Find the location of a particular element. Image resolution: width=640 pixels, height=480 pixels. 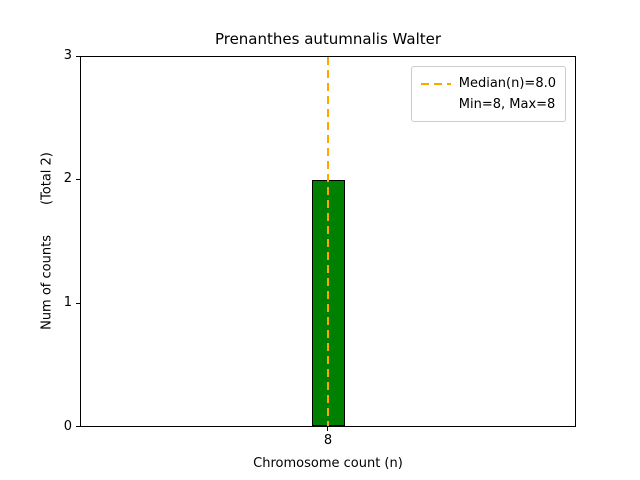

legend-row-median: Median(n)=8.0 is located at coordinates (488, 83).